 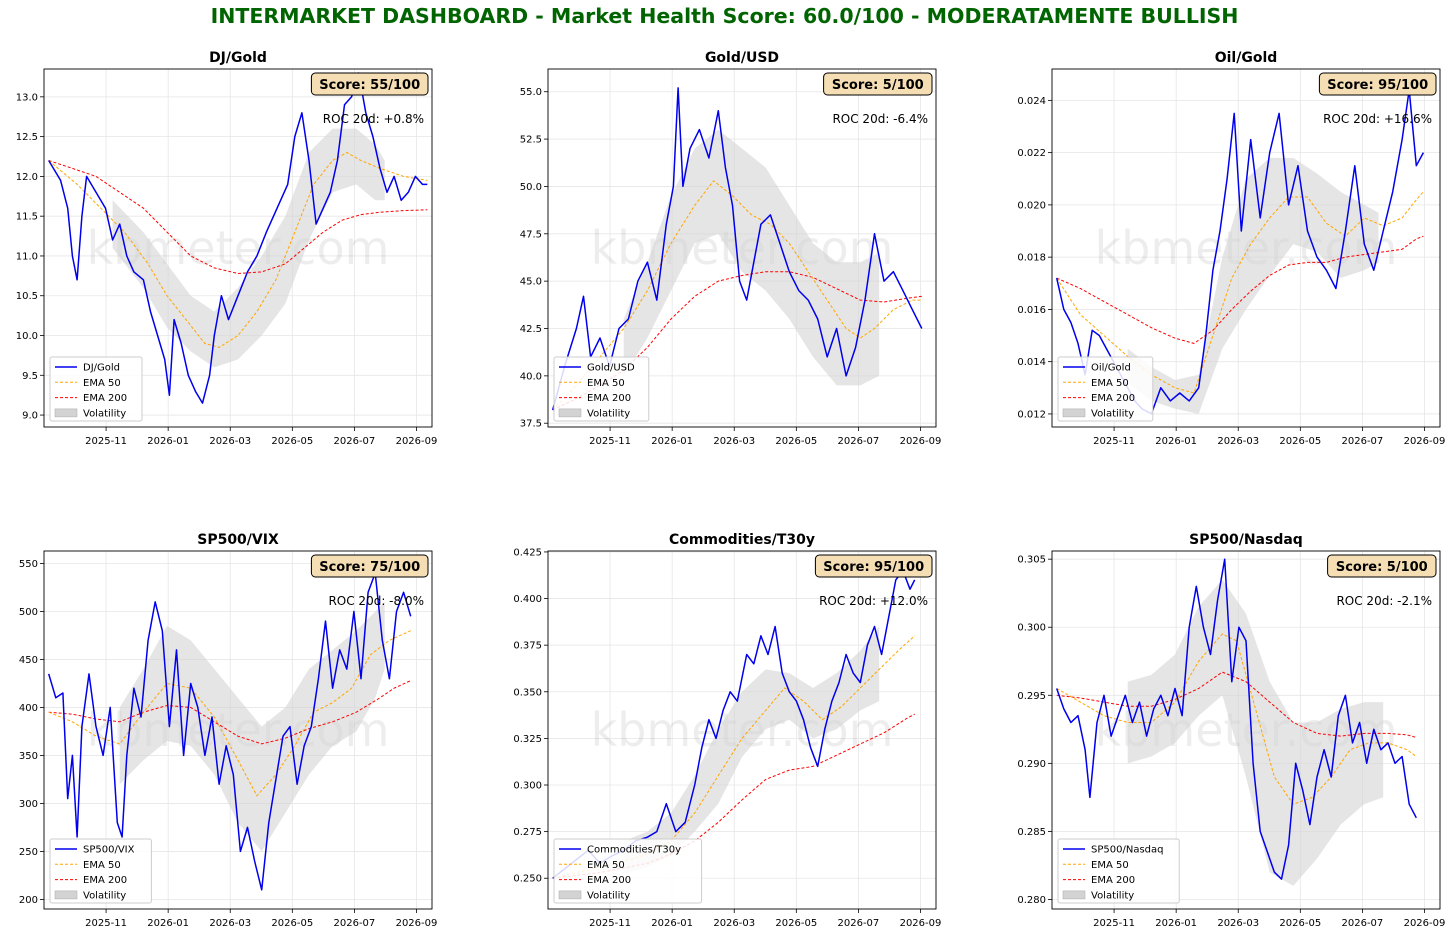 What do you see at coordinates (527, 646) in the screenshot?
I see `y-tick-label: 0.375` at bounding box center [527, 646].